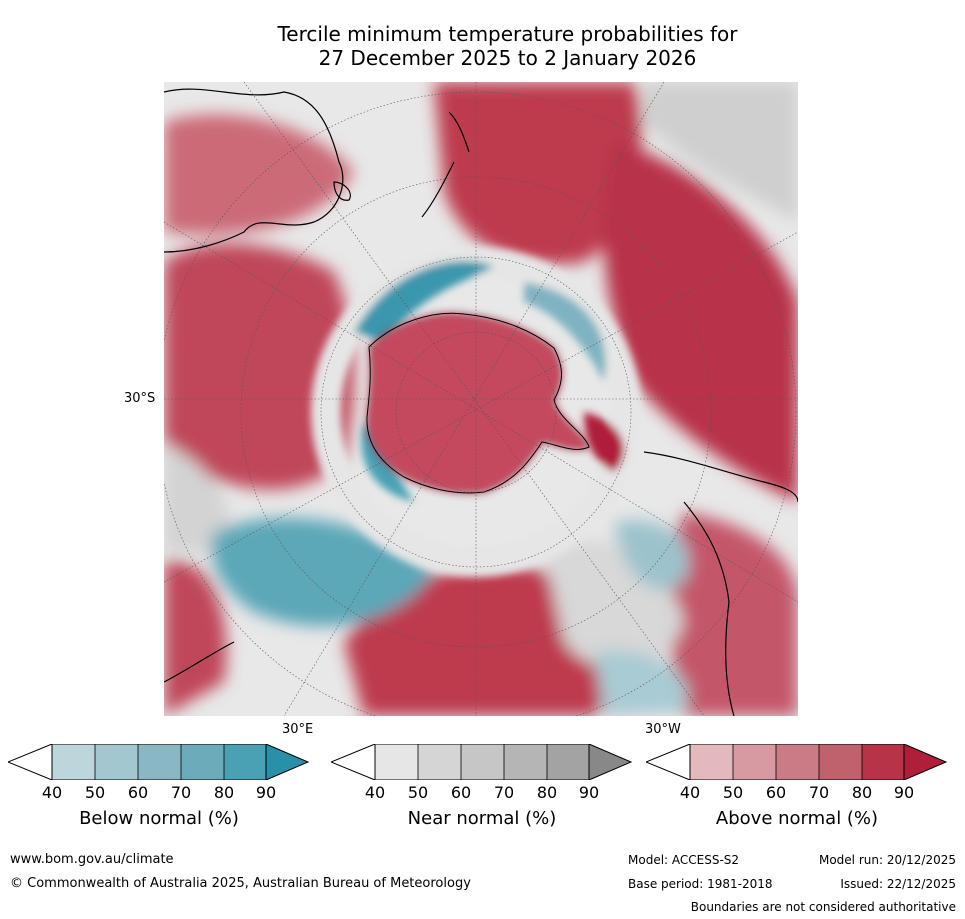 This screenshot has width=965, height=919. What do you see at coordinates (266, 792) in the screenshot?
I see `colorbar-below-tick: 90` at bounding box center [266, 792].